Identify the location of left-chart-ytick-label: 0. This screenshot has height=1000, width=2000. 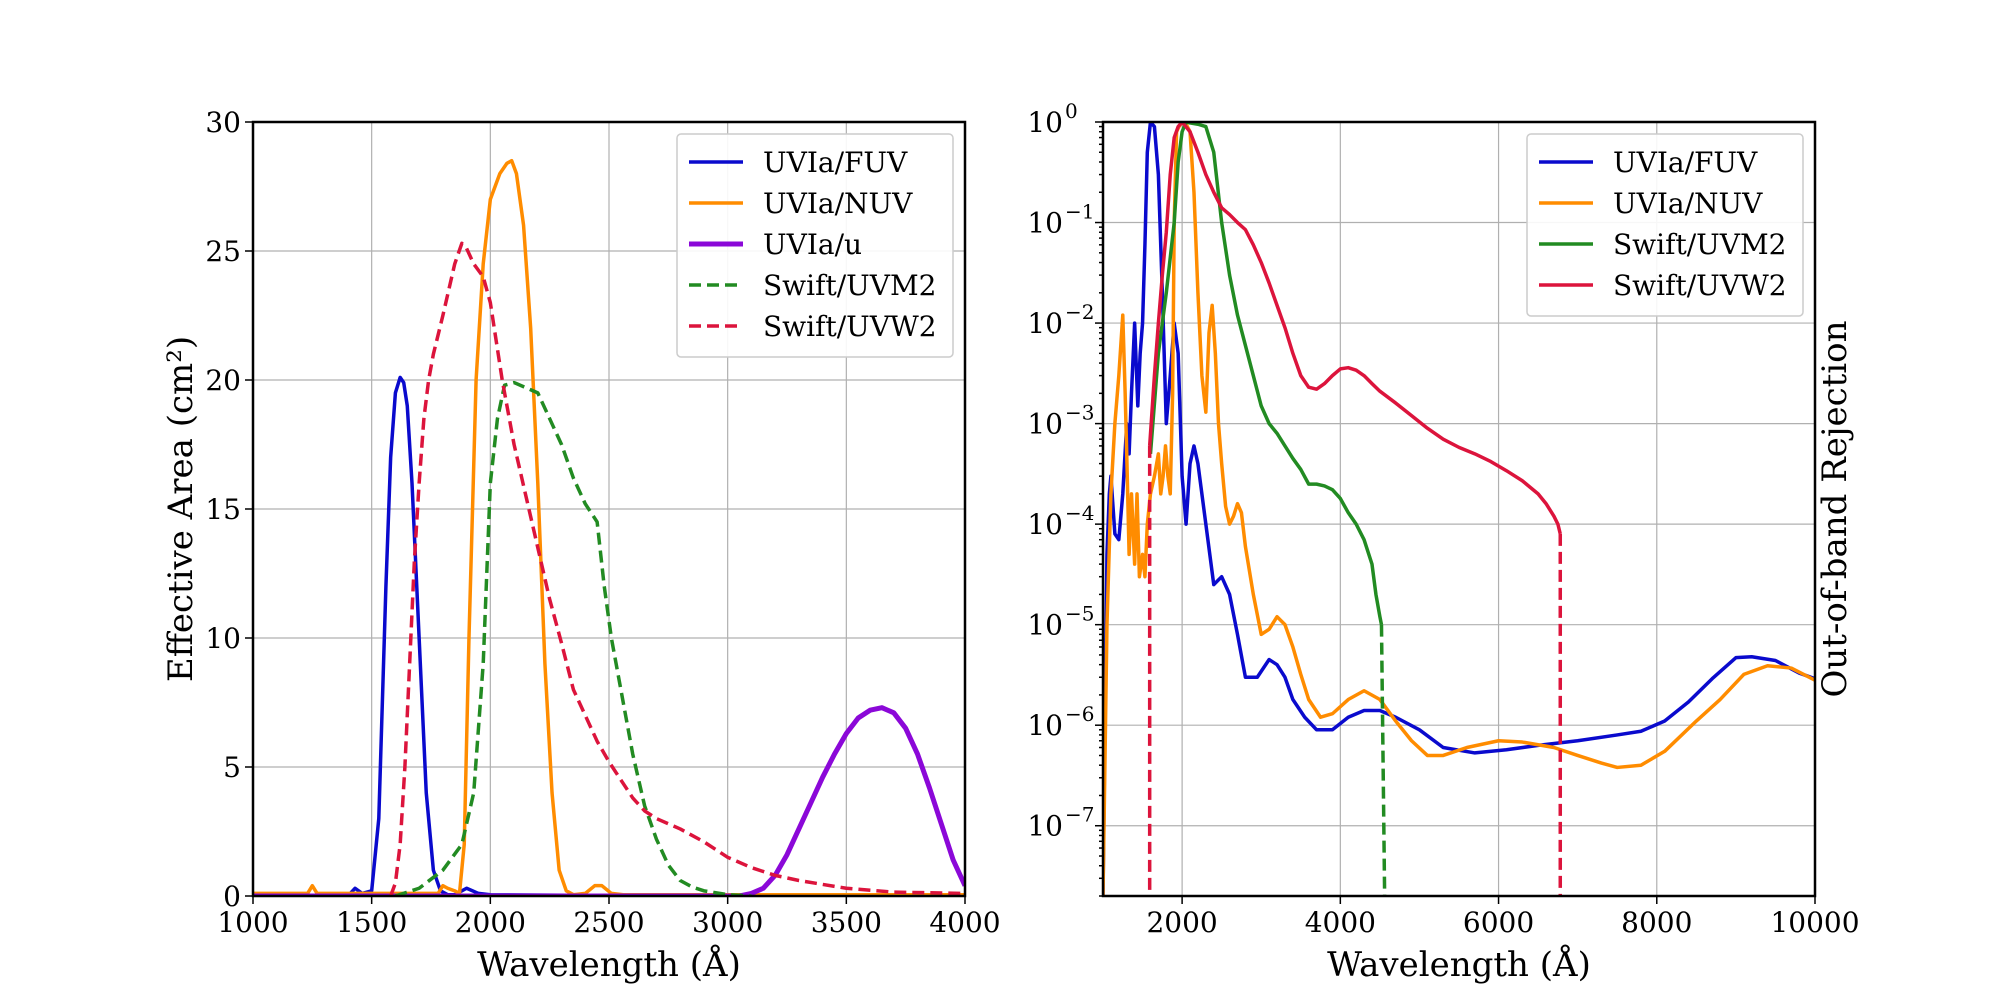
(232, 896).